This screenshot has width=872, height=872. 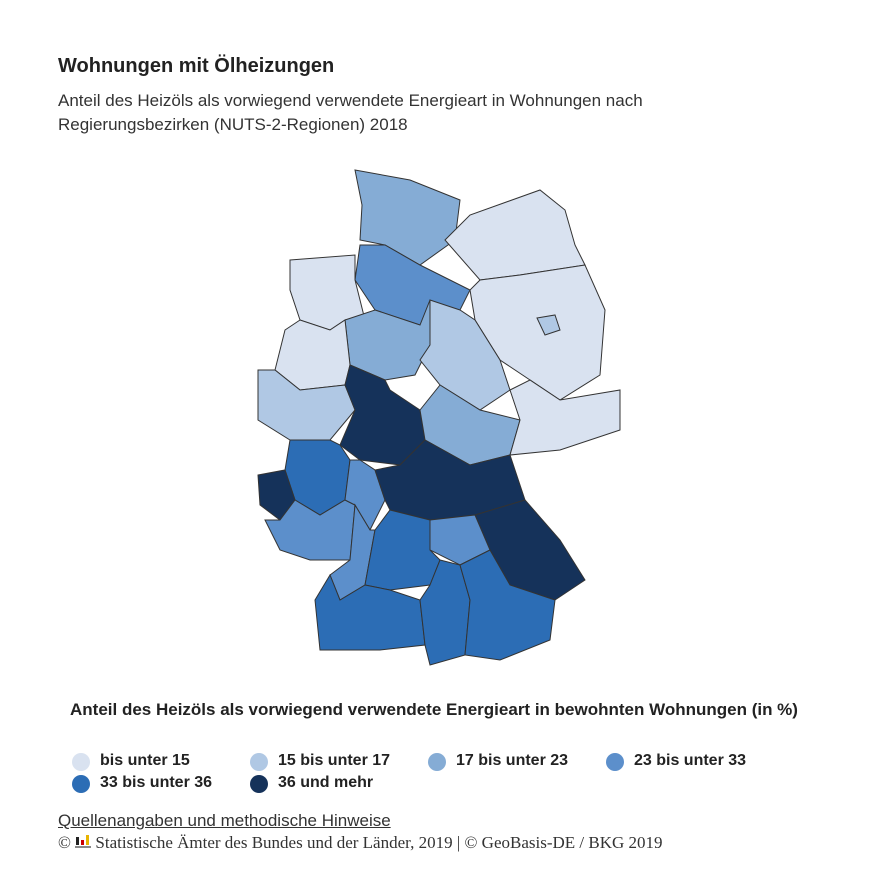 What do you see at coordinates (690, 760) in the screenshot?
I see `legend-label: 23 bis unter 33` at bounding box center [690, 760].